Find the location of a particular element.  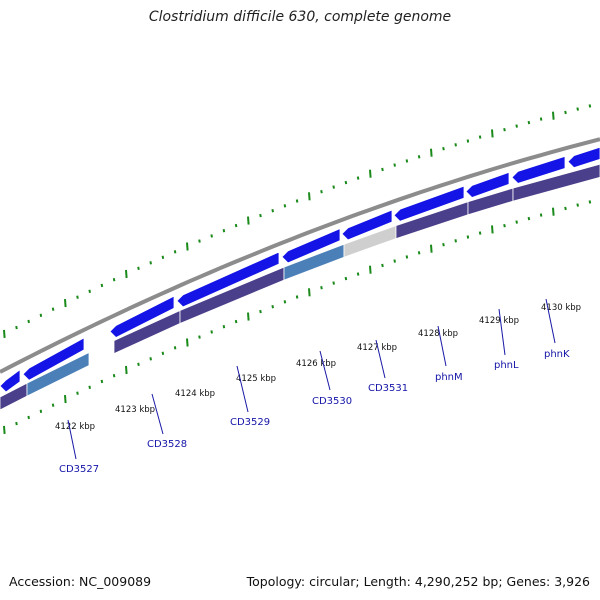

gene-label-cd3527: CD3527 is located at coordinates (79, 469).